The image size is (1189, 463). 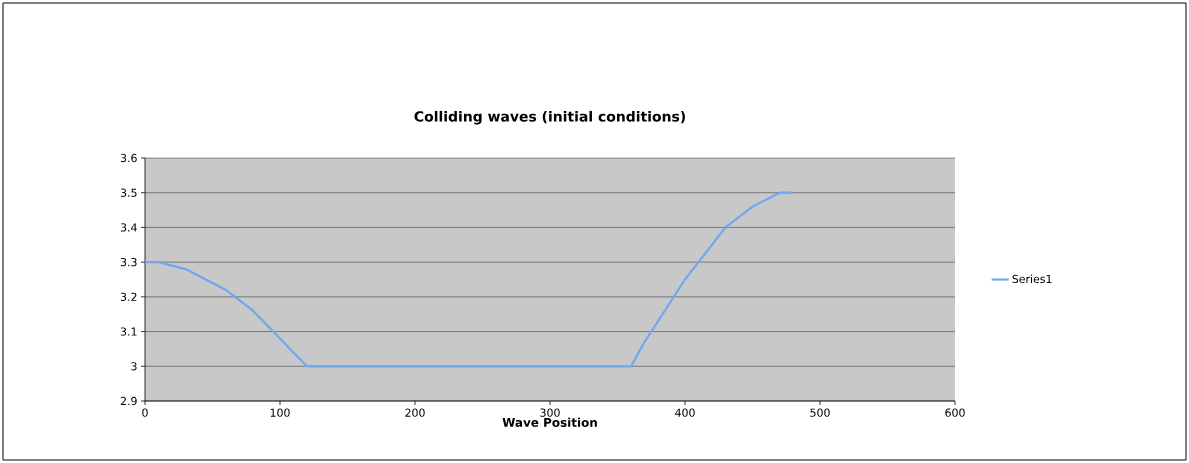 What do you see at coordinates (549, 117) in the screenshot?
I see `chart-title: Colliding waves (initial conditions)` at bounding box center [549, 117].